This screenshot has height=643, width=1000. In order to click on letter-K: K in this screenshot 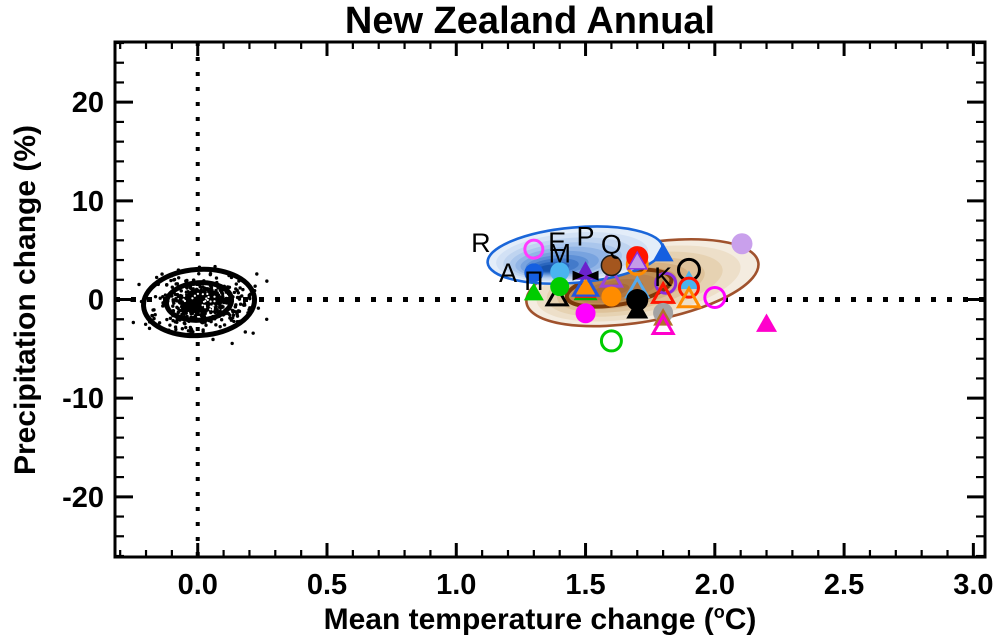, I will do `click(663, 277)`.